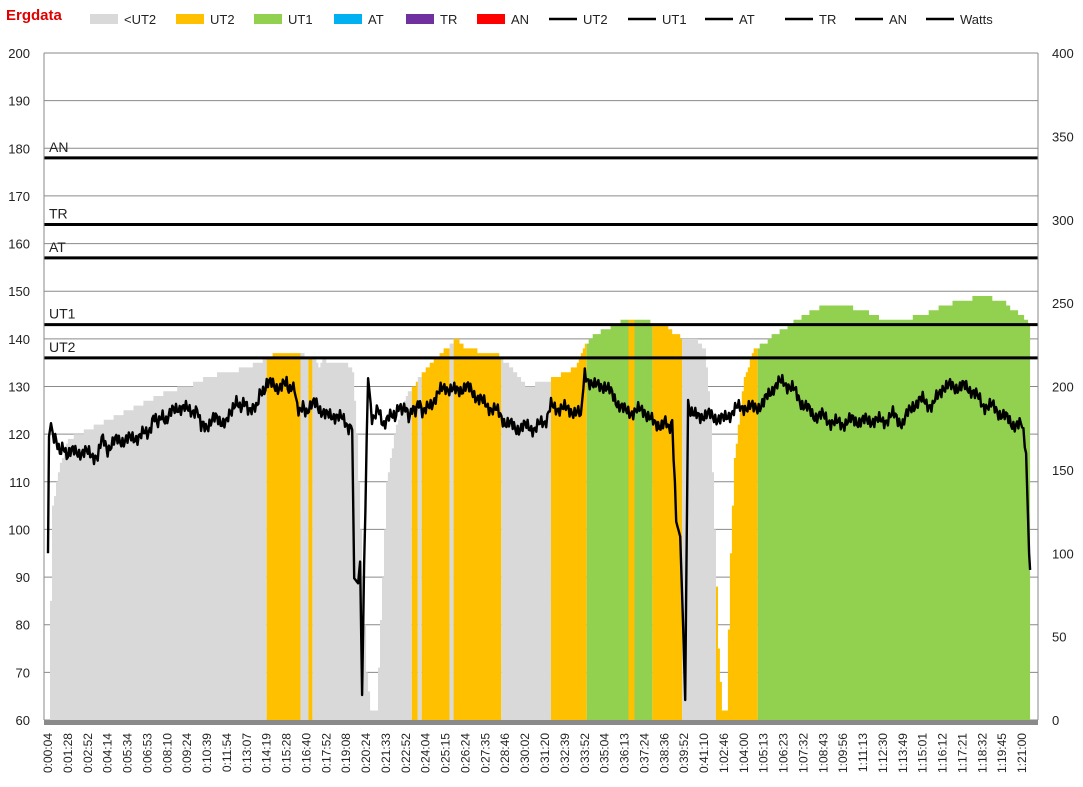 The height and width of the screenshot is (787, 1083). I want to click on x-tick-label: 0:08:10, so click(167, 753).